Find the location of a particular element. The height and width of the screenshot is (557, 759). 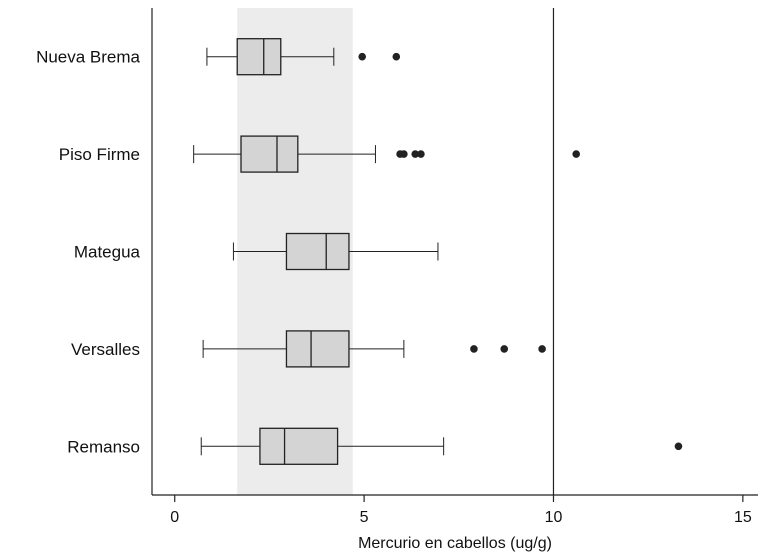

category-label: Mategua is located at coordinates (107, 252).